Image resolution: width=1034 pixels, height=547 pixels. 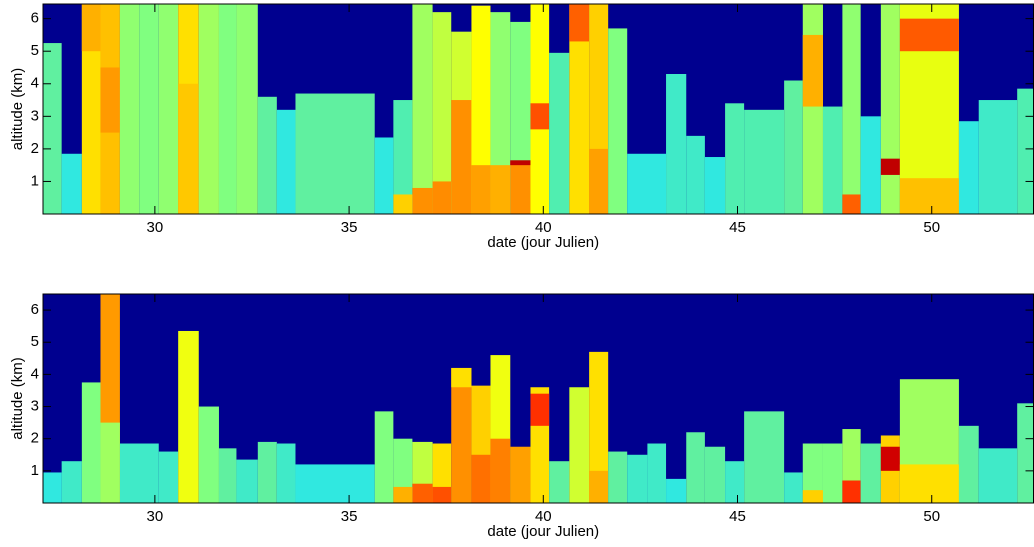 What do you see at coordinates (349, 516) in the screenshot?
I see `x-tick-label: 35` at bounding box center [349, 516].